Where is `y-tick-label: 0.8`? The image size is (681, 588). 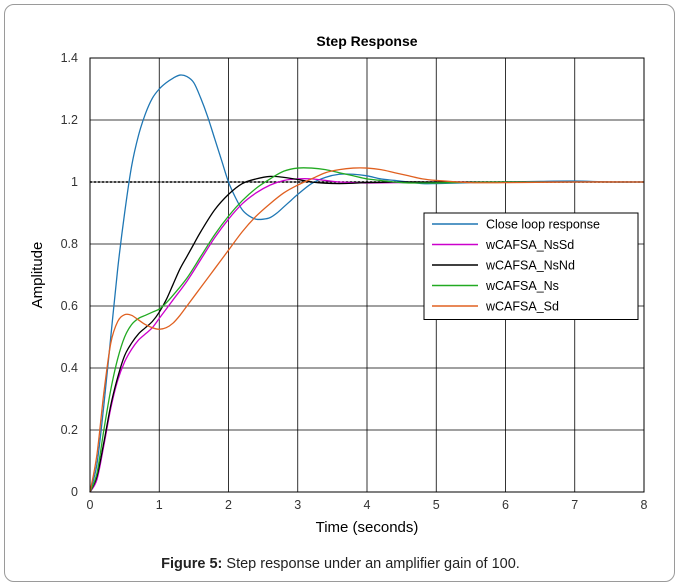
y-tick-label: 0.8 is located at coordinates (69, 244).